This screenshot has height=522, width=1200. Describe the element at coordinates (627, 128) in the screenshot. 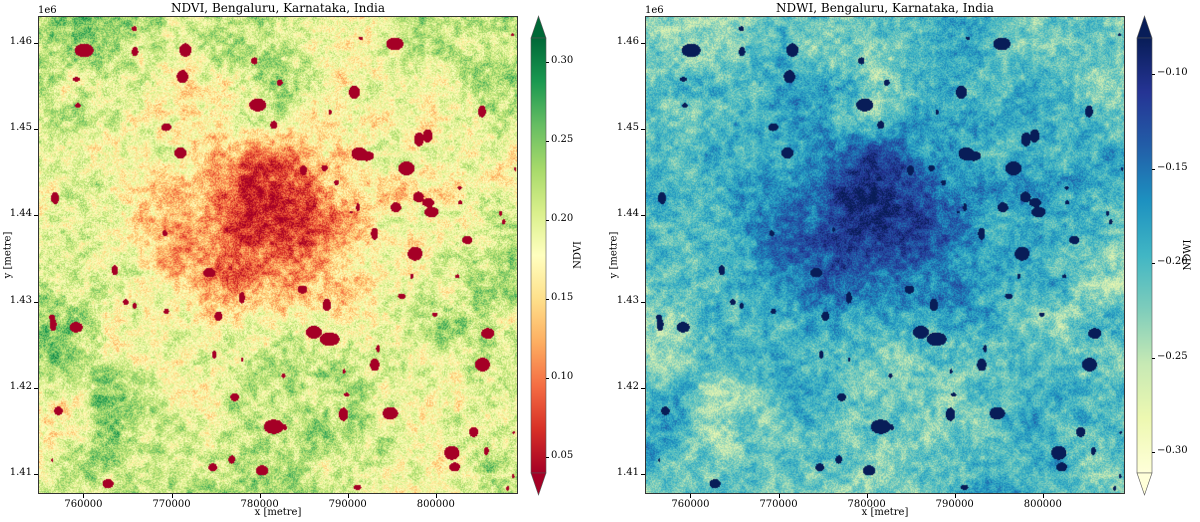

I see `ndwi-y-tick-label: 1.45` at that location.